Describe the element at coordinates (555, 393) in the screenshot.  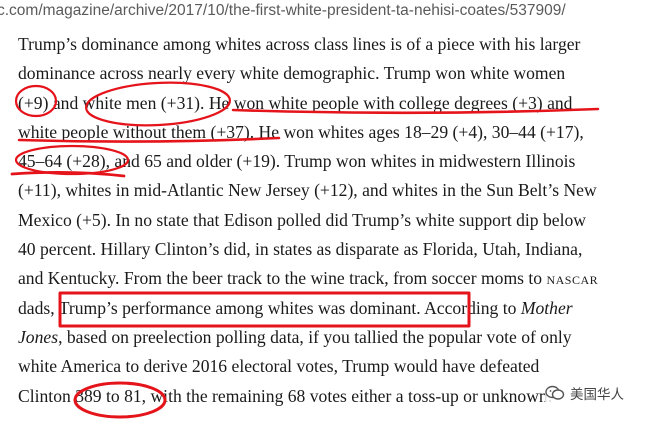
I see `wechat-channel-icon` at that location.